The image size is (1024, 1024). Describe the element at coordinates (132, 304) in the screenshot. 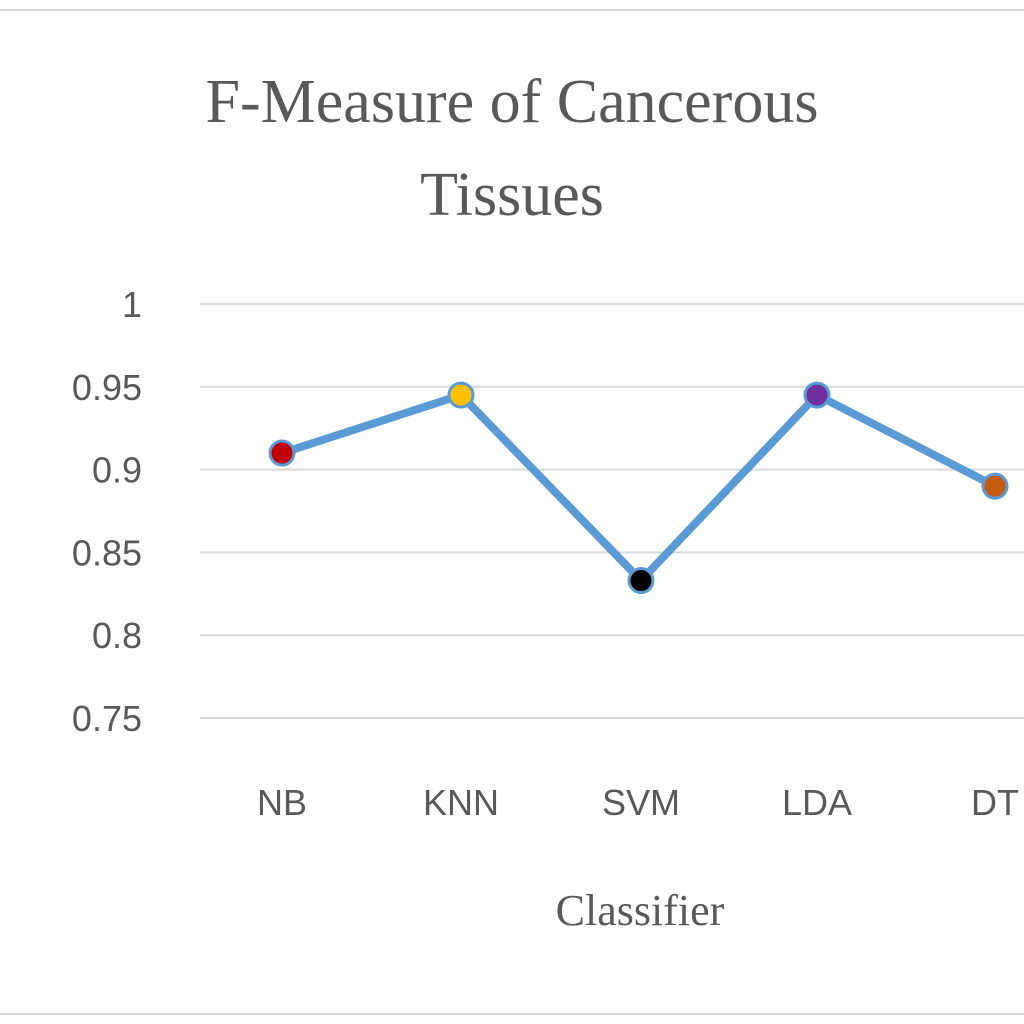

I see `y-tick-label: 1` at that location.